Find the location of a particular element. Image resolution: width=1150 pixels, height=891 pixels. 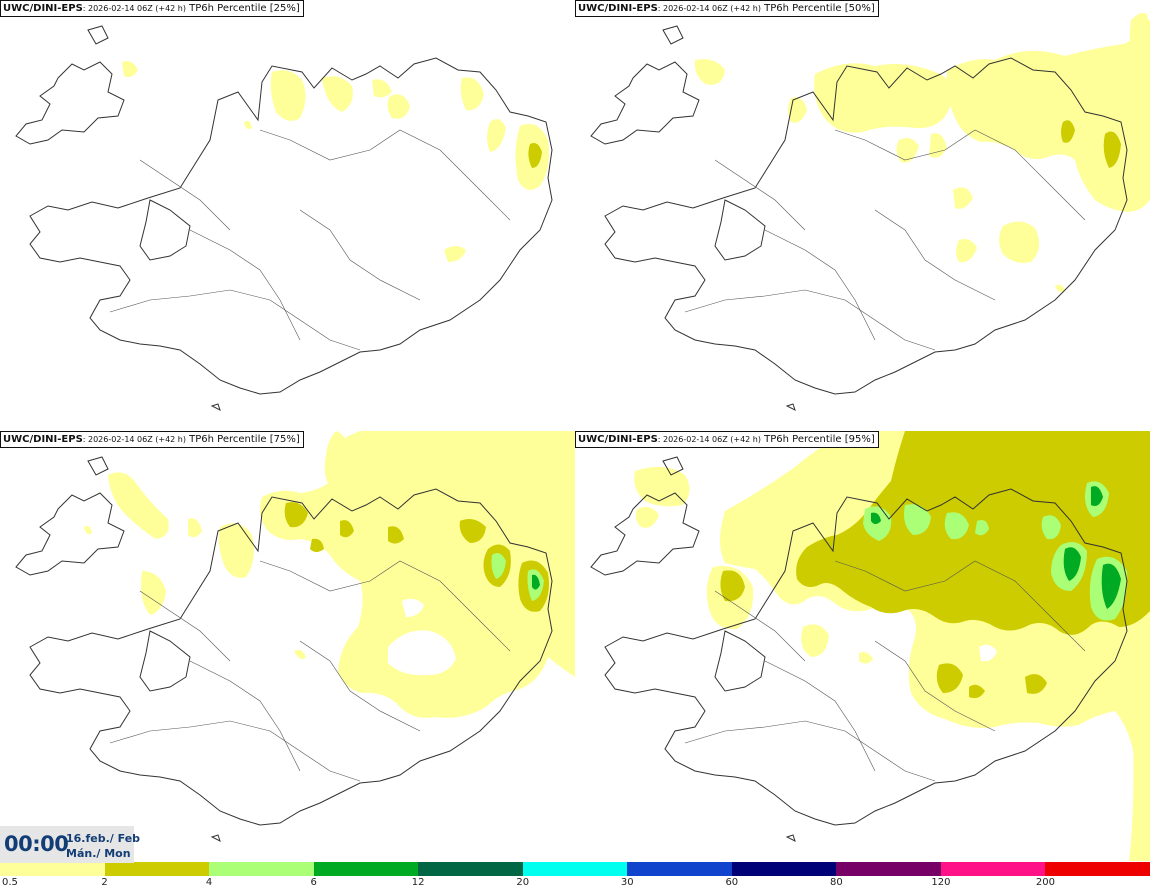

product-label: TP6h Percentile [25%] is located at coordinates (242, 8).